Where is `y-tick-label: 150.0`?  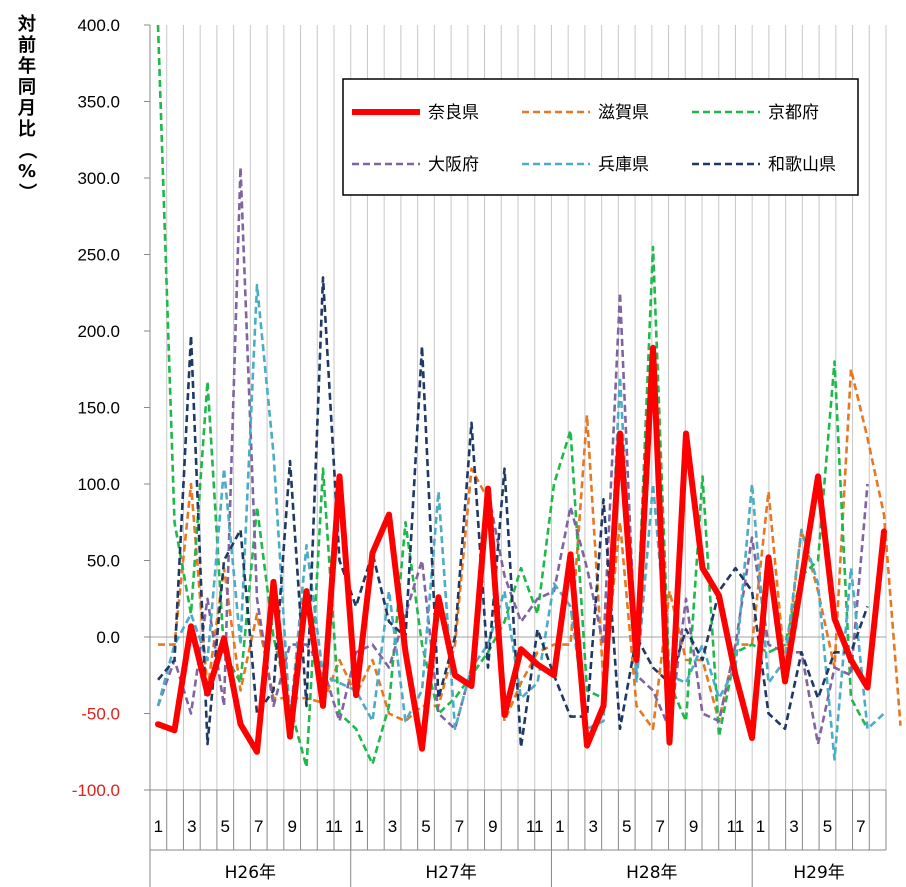 y-tick-label: 150.0 is located at coordinates (98, 408).